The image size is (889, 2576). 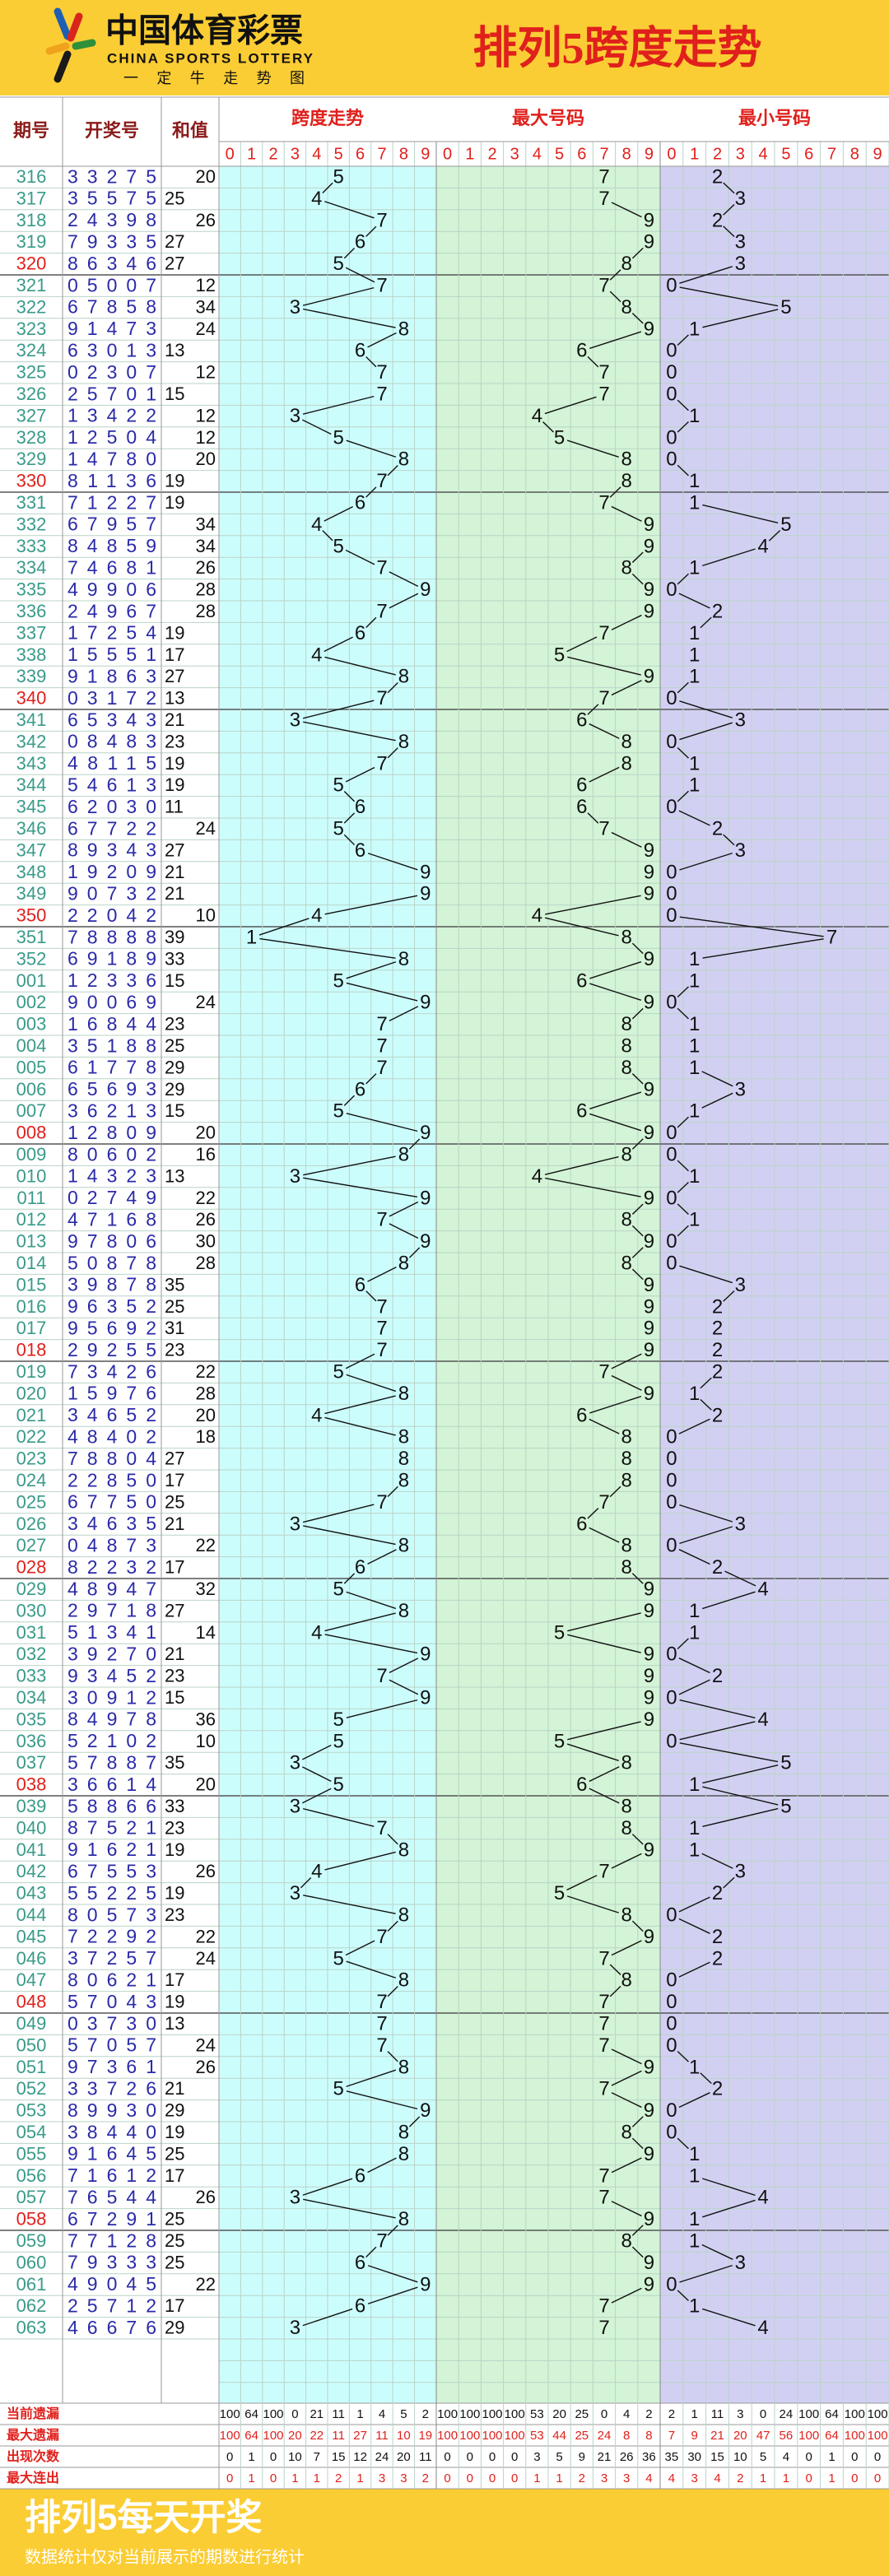 I want to click on sum-value: 24, so click(x=206, y=2044).